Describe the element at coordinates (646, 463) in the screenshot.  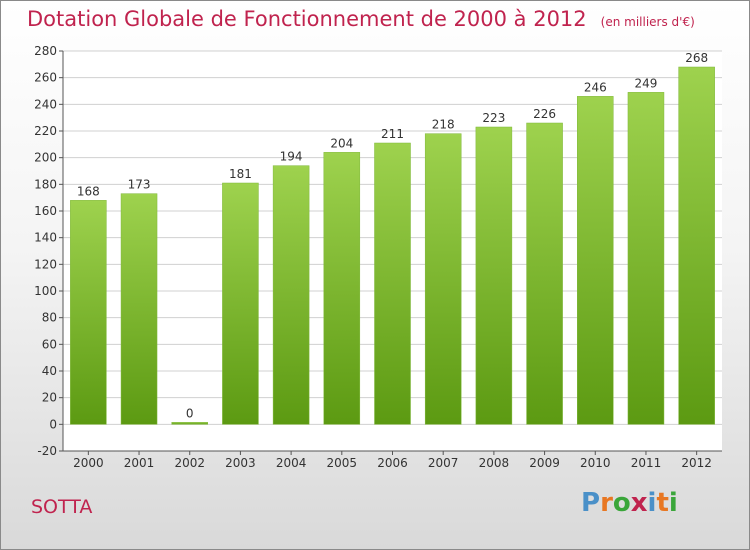
I see `x-tick-label: 2011` at that location.